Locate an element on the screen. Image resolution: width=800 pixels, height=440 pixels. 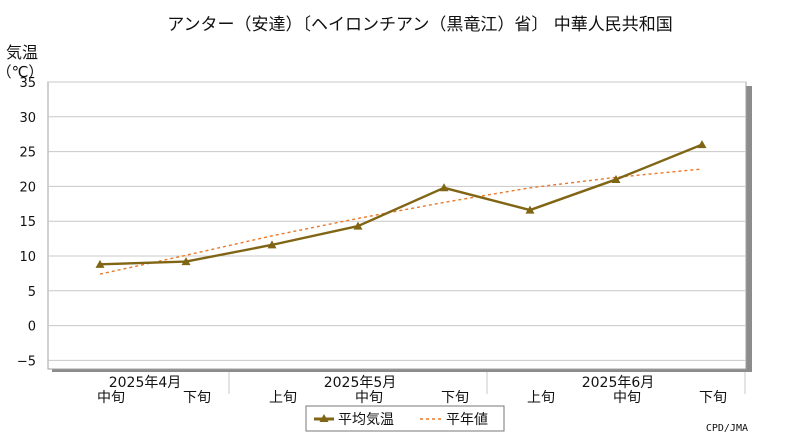
y-tick-label: −5 is located at coordinates (26, 361).